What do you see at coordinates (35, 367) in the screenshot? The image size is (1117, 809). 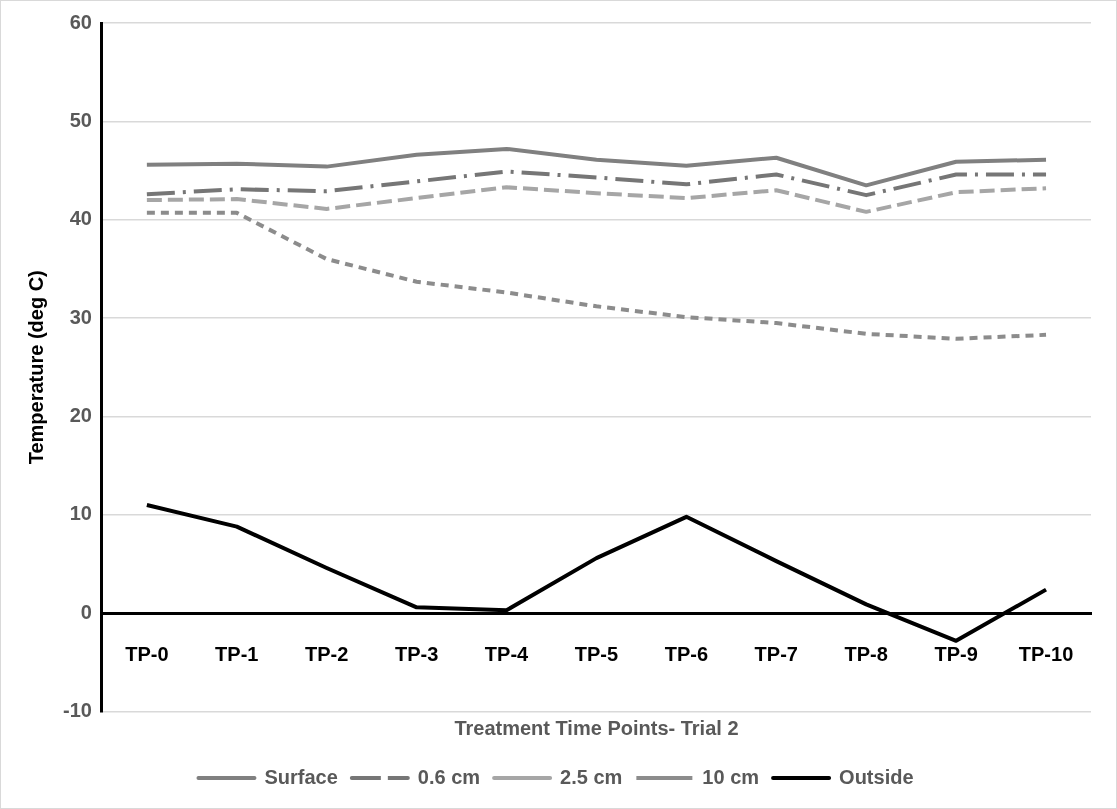 I see `y-axis-title: Temperature (deg C)` at bounding box center [35, 367].